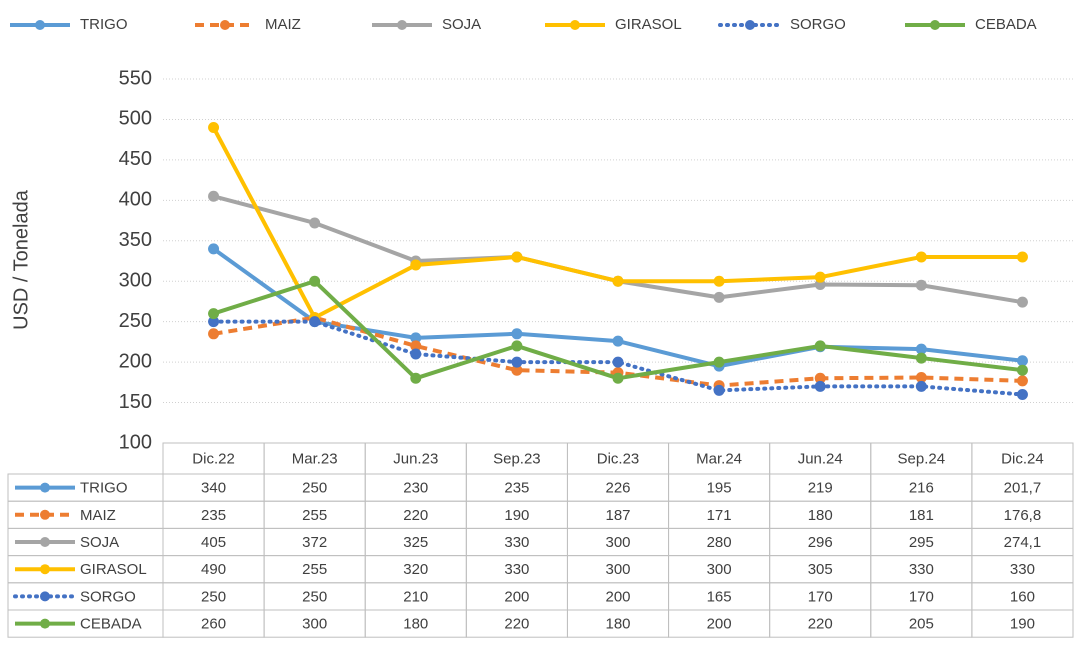 This screenshot has width=1081, height=669. I want to click on table-row-label: CEBADA, so click(111, 624).